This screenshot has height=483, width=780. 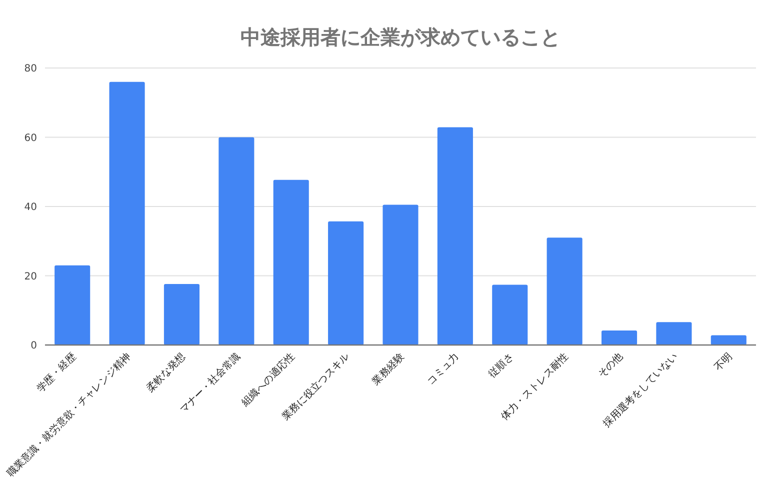 I want to click on y-tick-label: 60, so click(x=30, y=138).